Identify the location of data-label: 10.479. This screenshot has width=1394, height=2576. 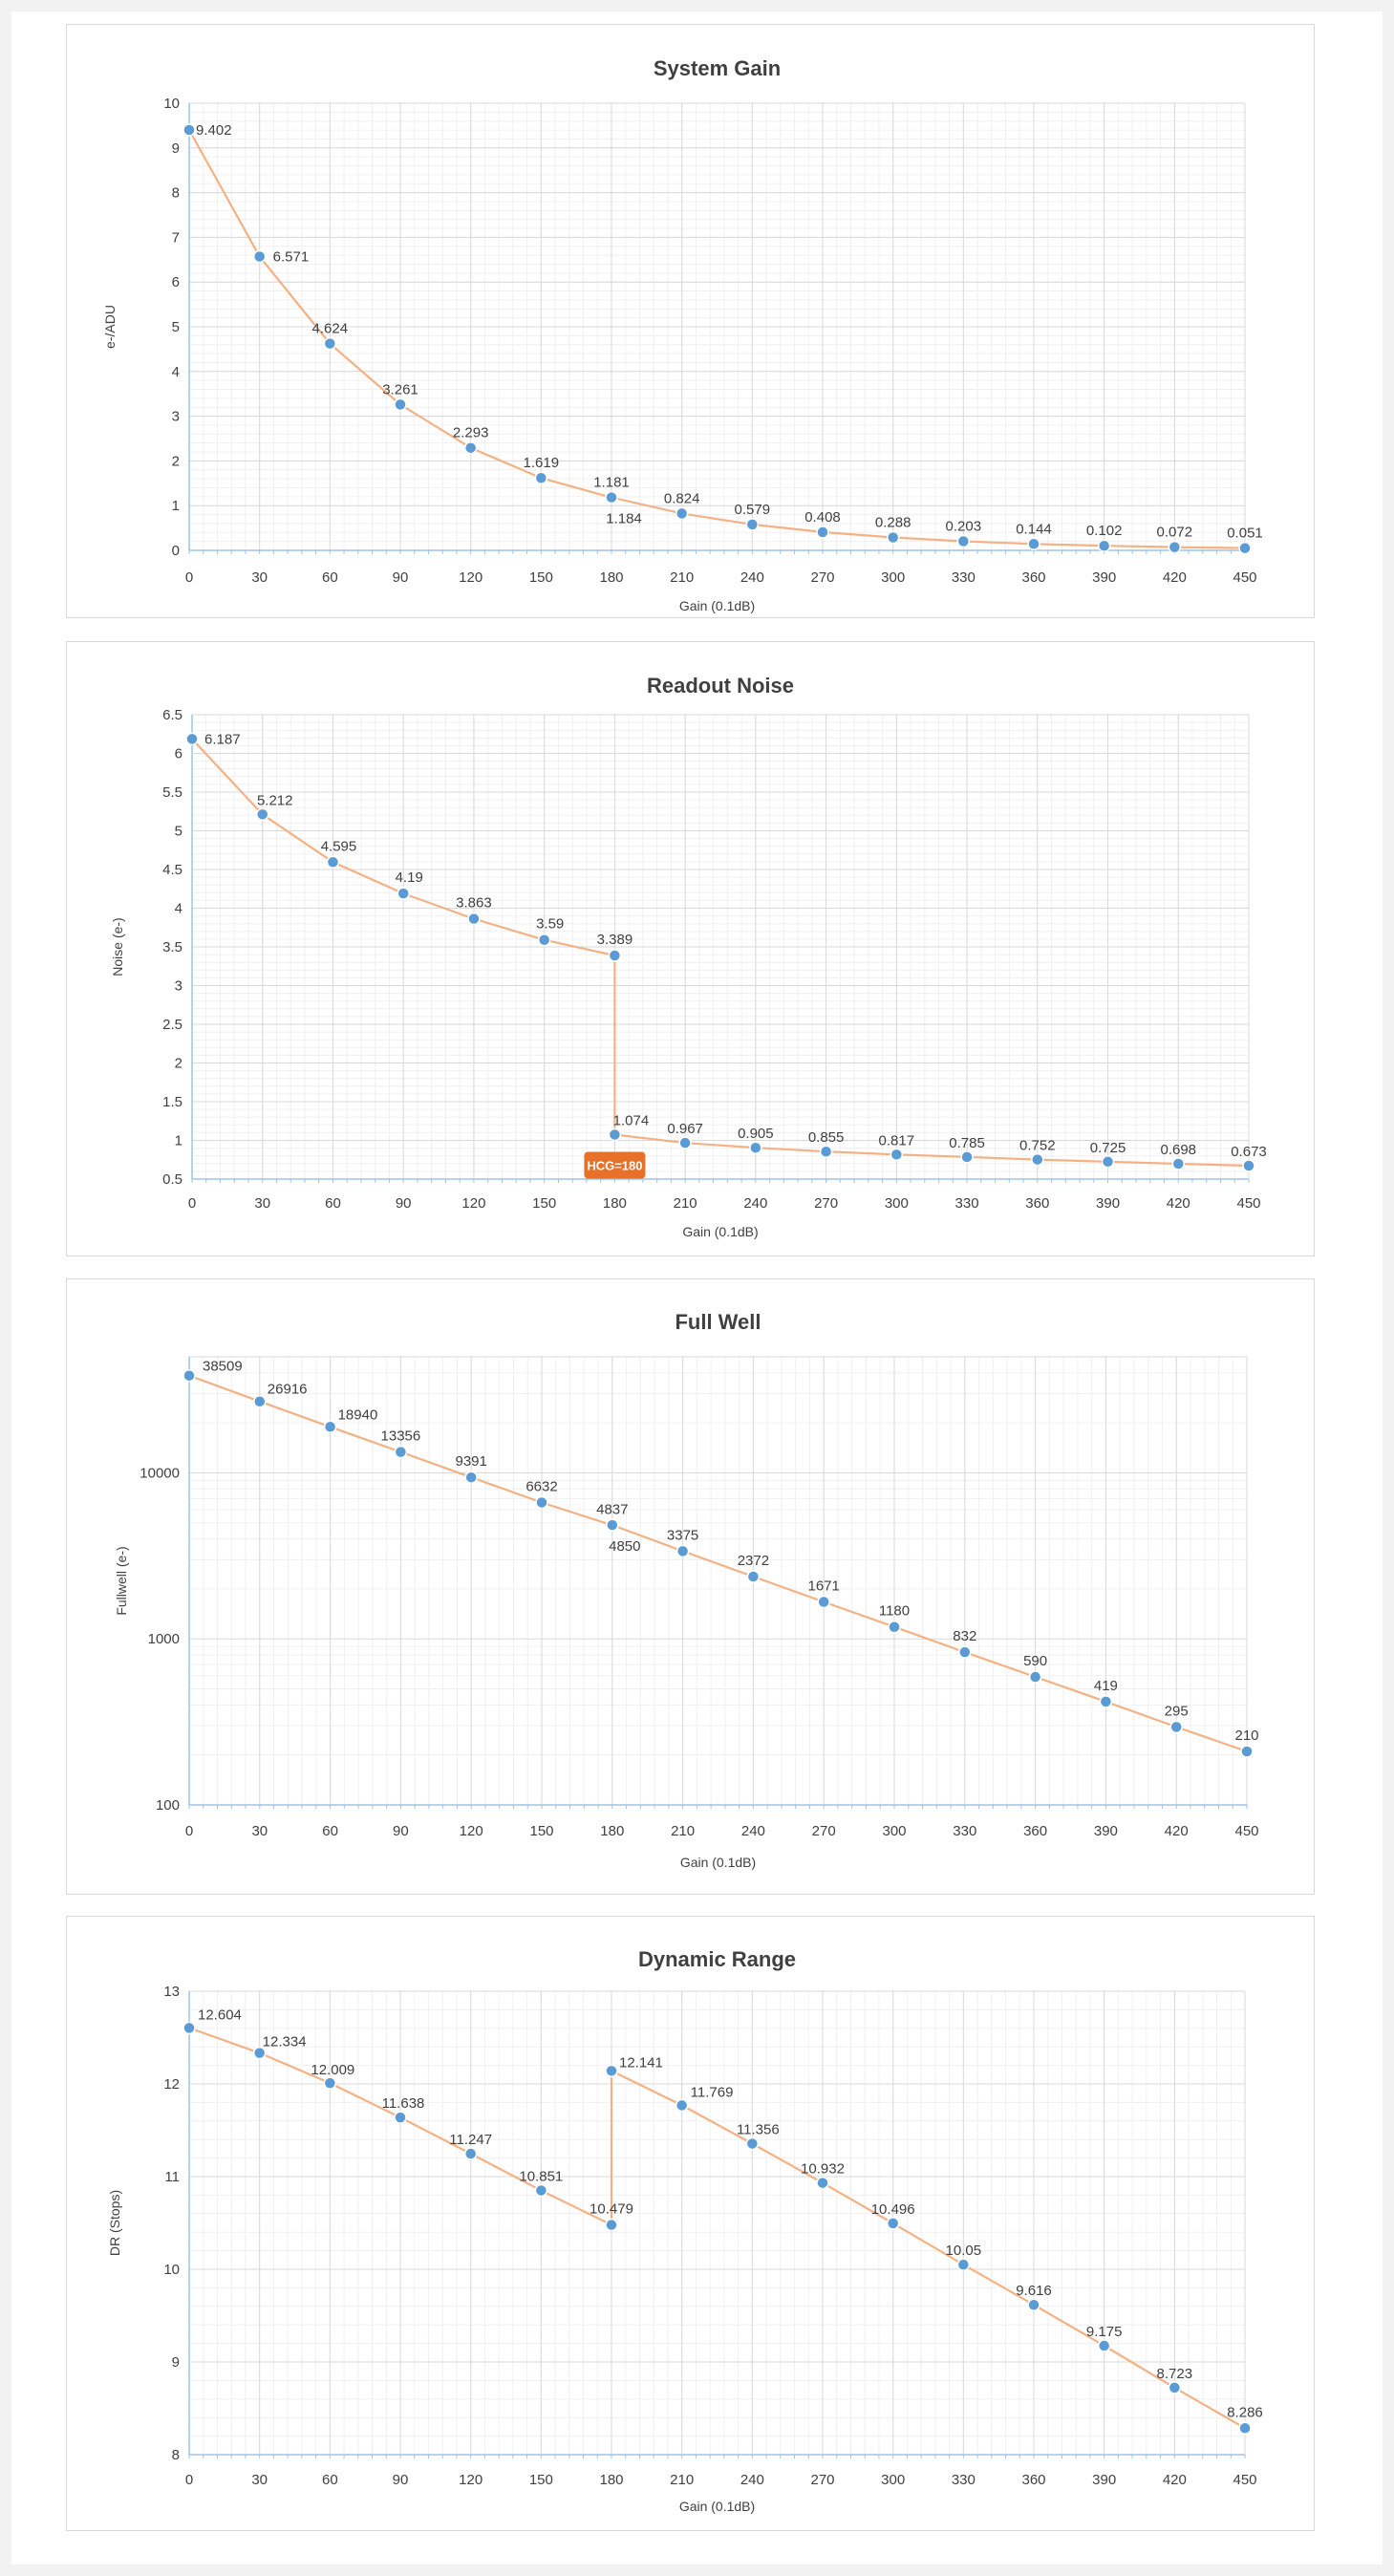
(611, 2209).